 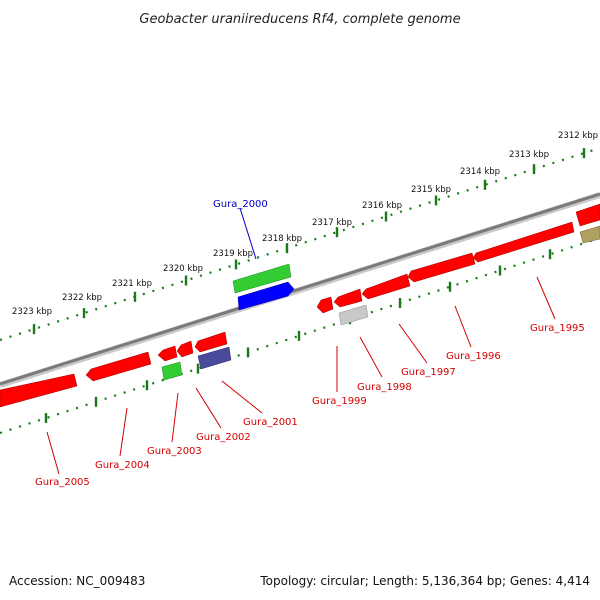 What do you see at coordinates (39, 390) in the screenshot?
I see `gene-gura-2005` at bounding box center [39, 390].